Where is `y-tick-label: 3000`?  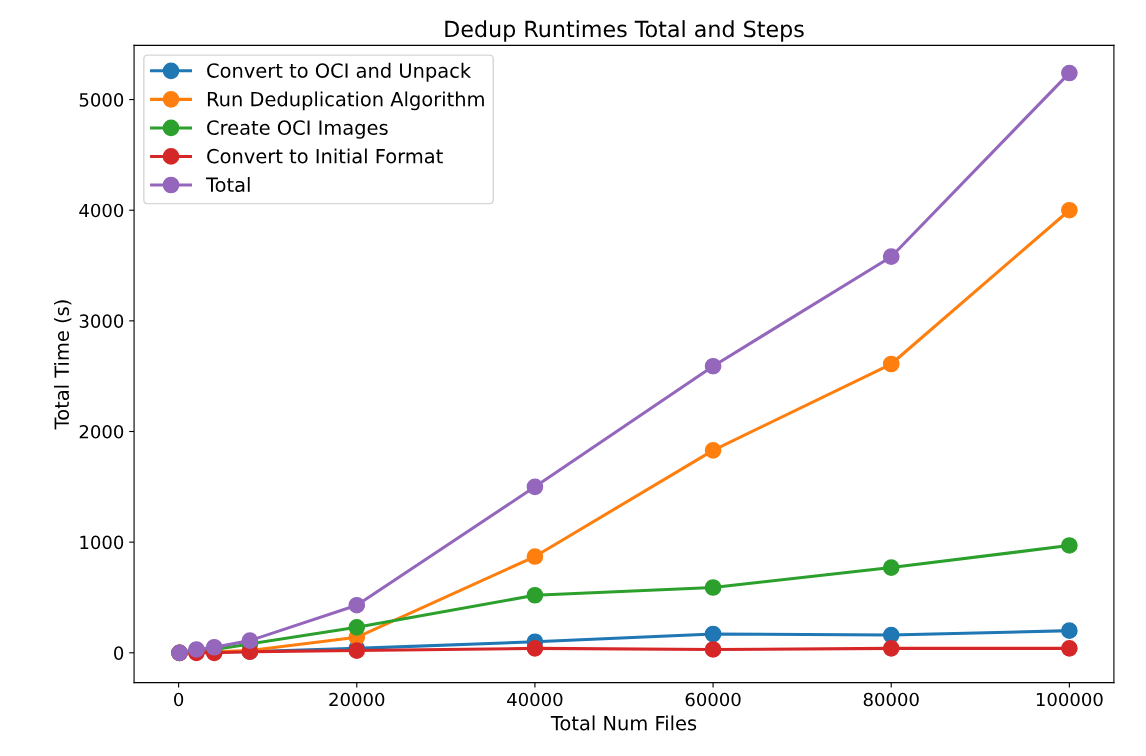 y-tick-label: 3000 is located at coordinates (101, 321).